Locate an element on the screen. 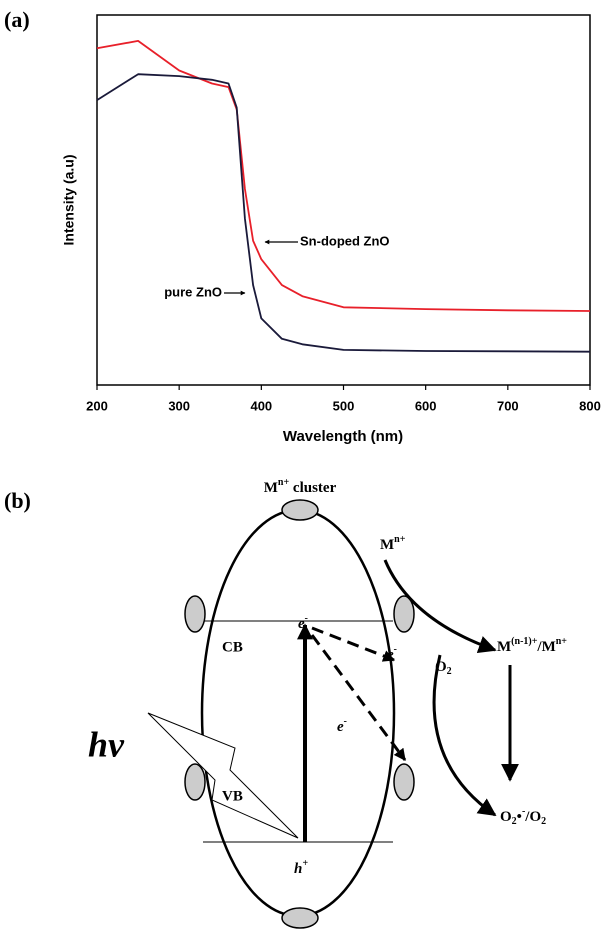 This screenshot has width=605, height=934. x-tick-label: 700 is located at coordinates (508, 405).